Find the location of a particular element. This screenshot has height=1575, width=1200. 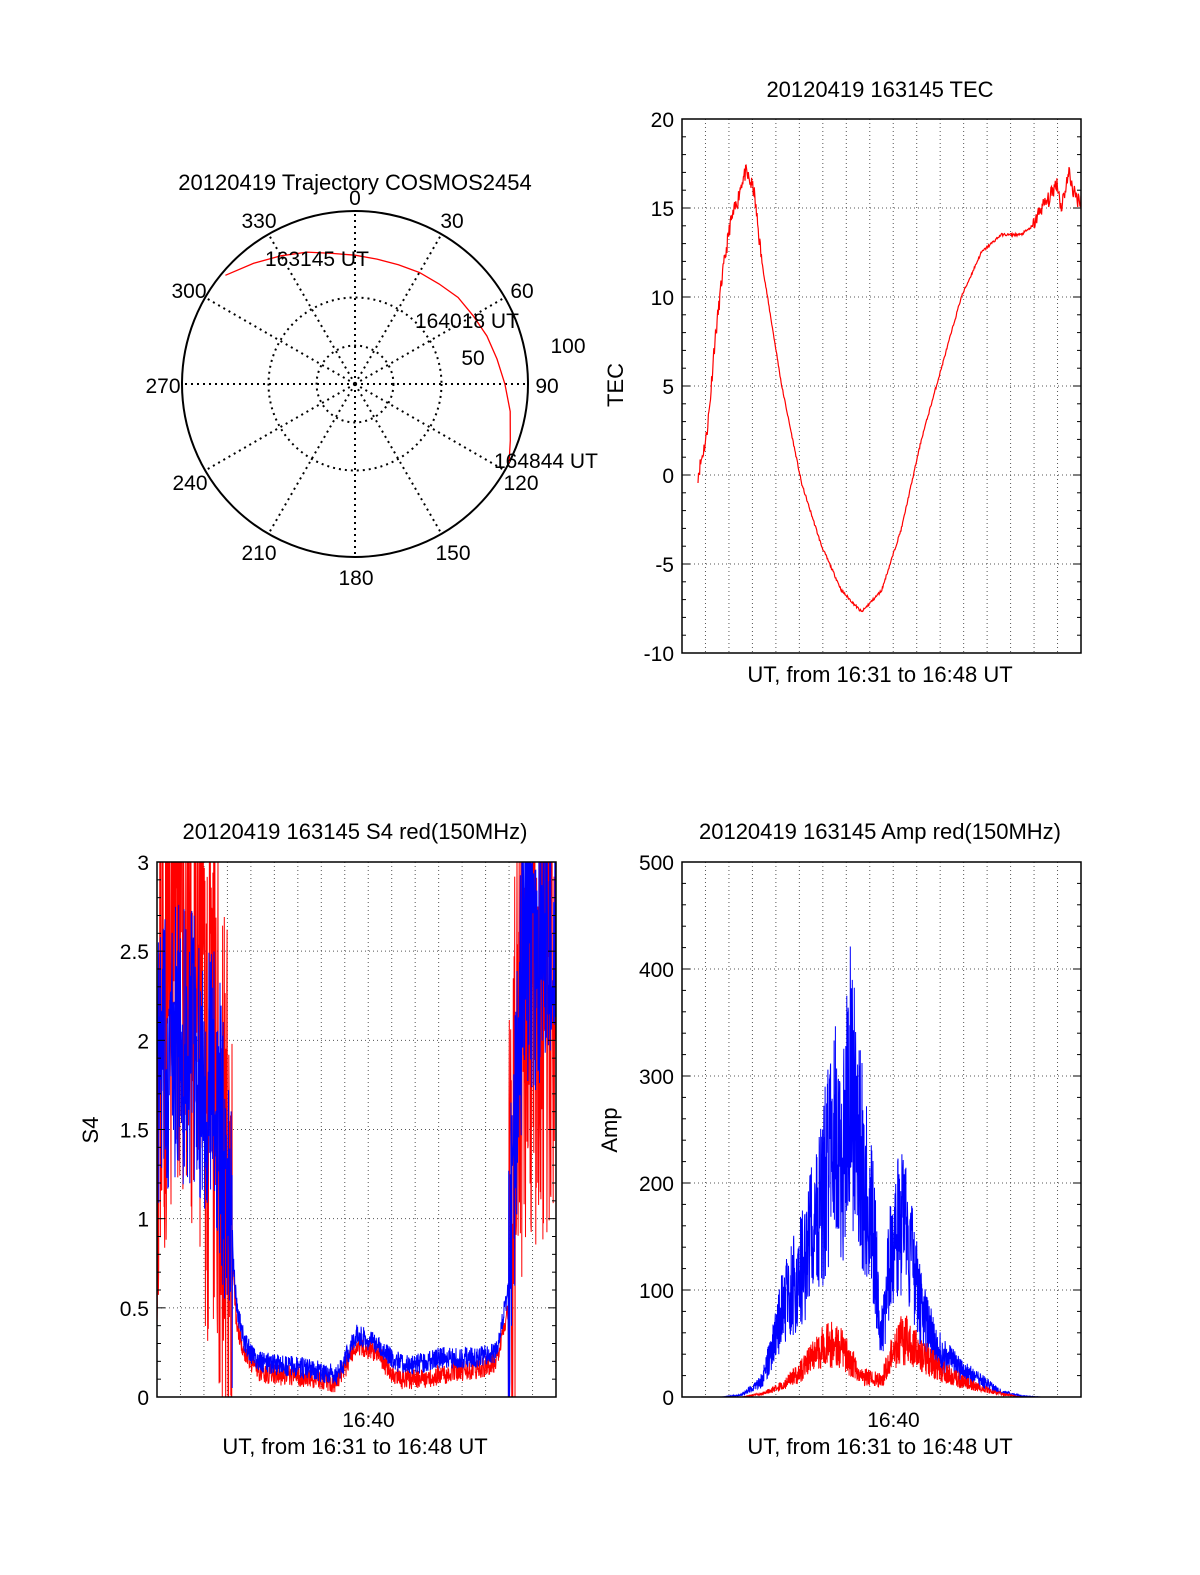

polar-annotation-2: 164844 UT is located at coordinates (546, 461).